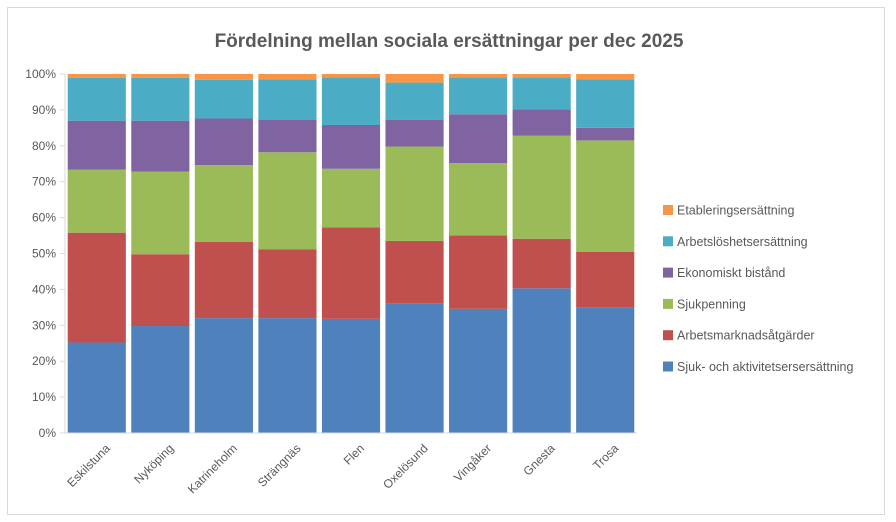 The width and height of the screenshot is (896, 522). What do you see at coordinates (160, 379) in the screenshot?
I see `bar-segment-nyköping-0` at bounding box center [160, 379].